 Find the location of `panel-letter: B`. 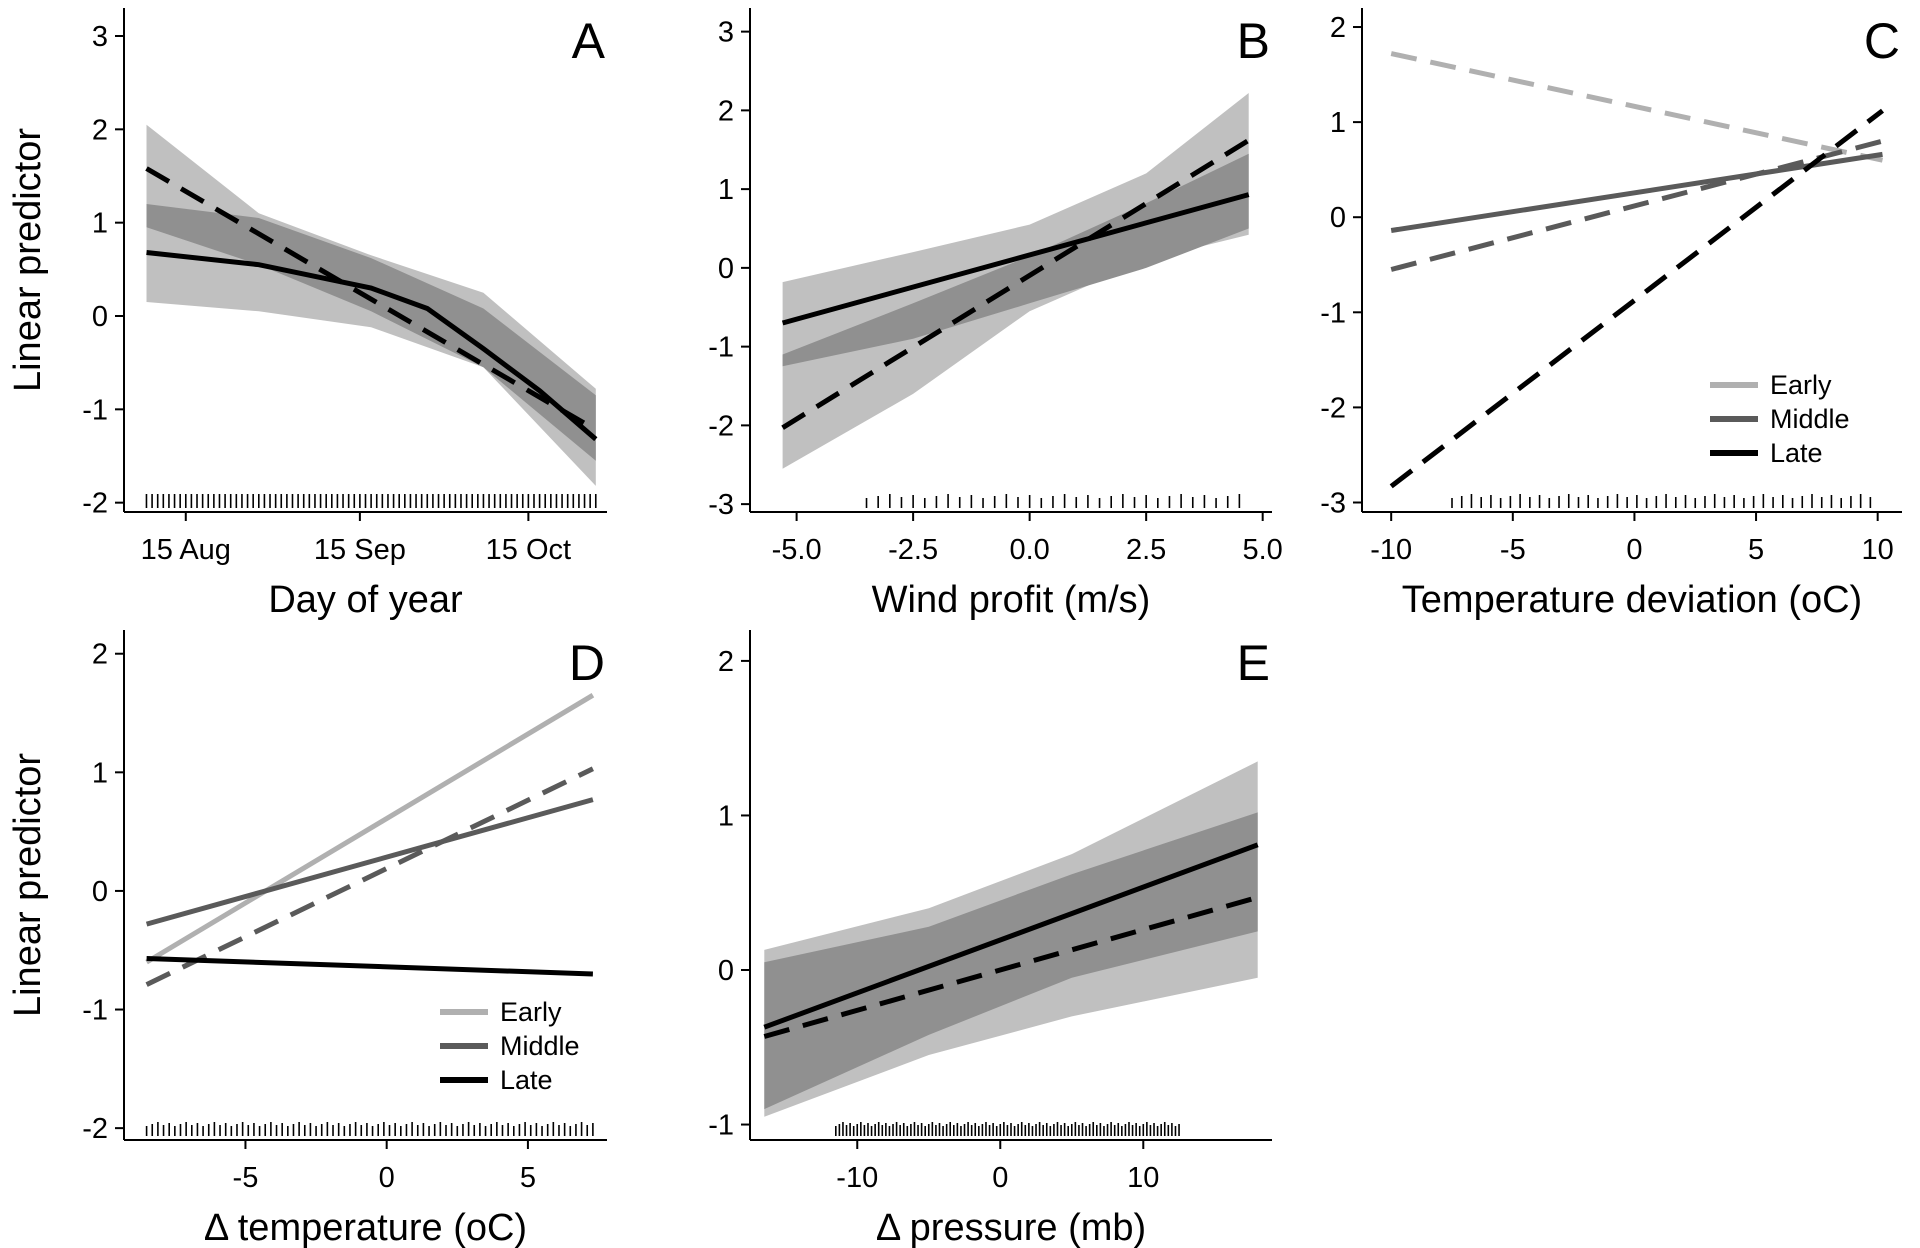

panel-letter: B is located at coordinates (1253, 41).